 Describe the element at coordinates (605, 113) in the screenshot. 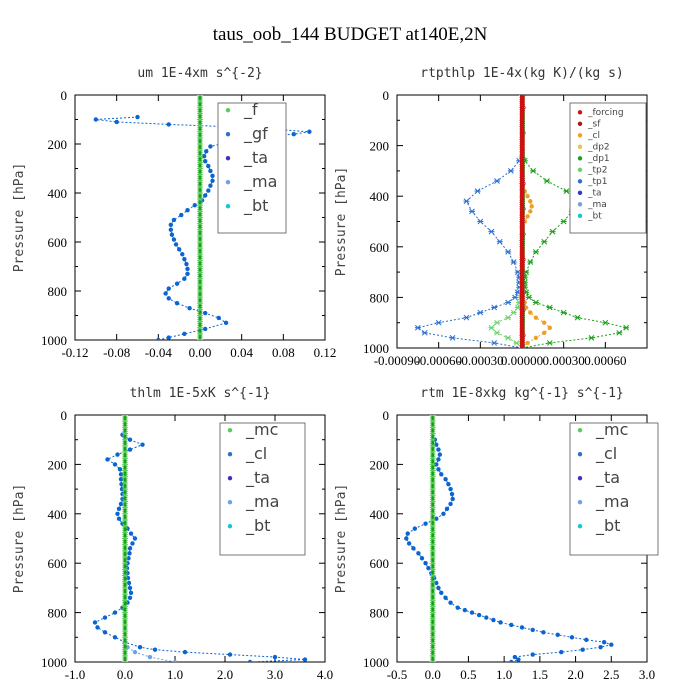

I see `legend-entry: _forcing` at that location.